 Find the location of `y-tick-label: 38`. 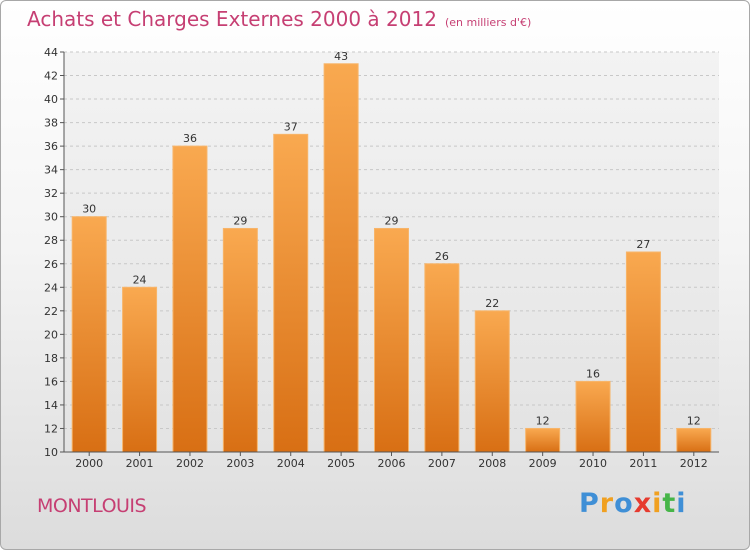

y-tick-label: 38 is located at coordinates (51, 123).